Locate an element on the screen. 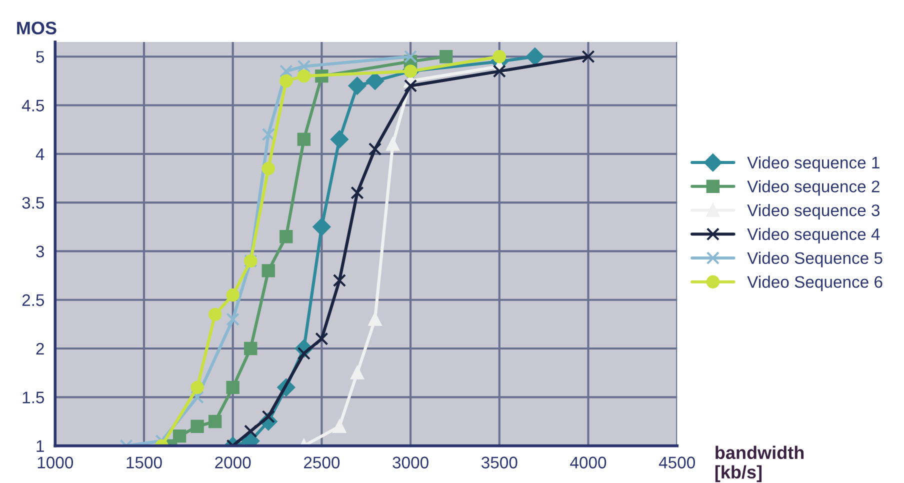 The image size is (904, 483). x-tick-label: 2500 is located at coordinates (322, 462).